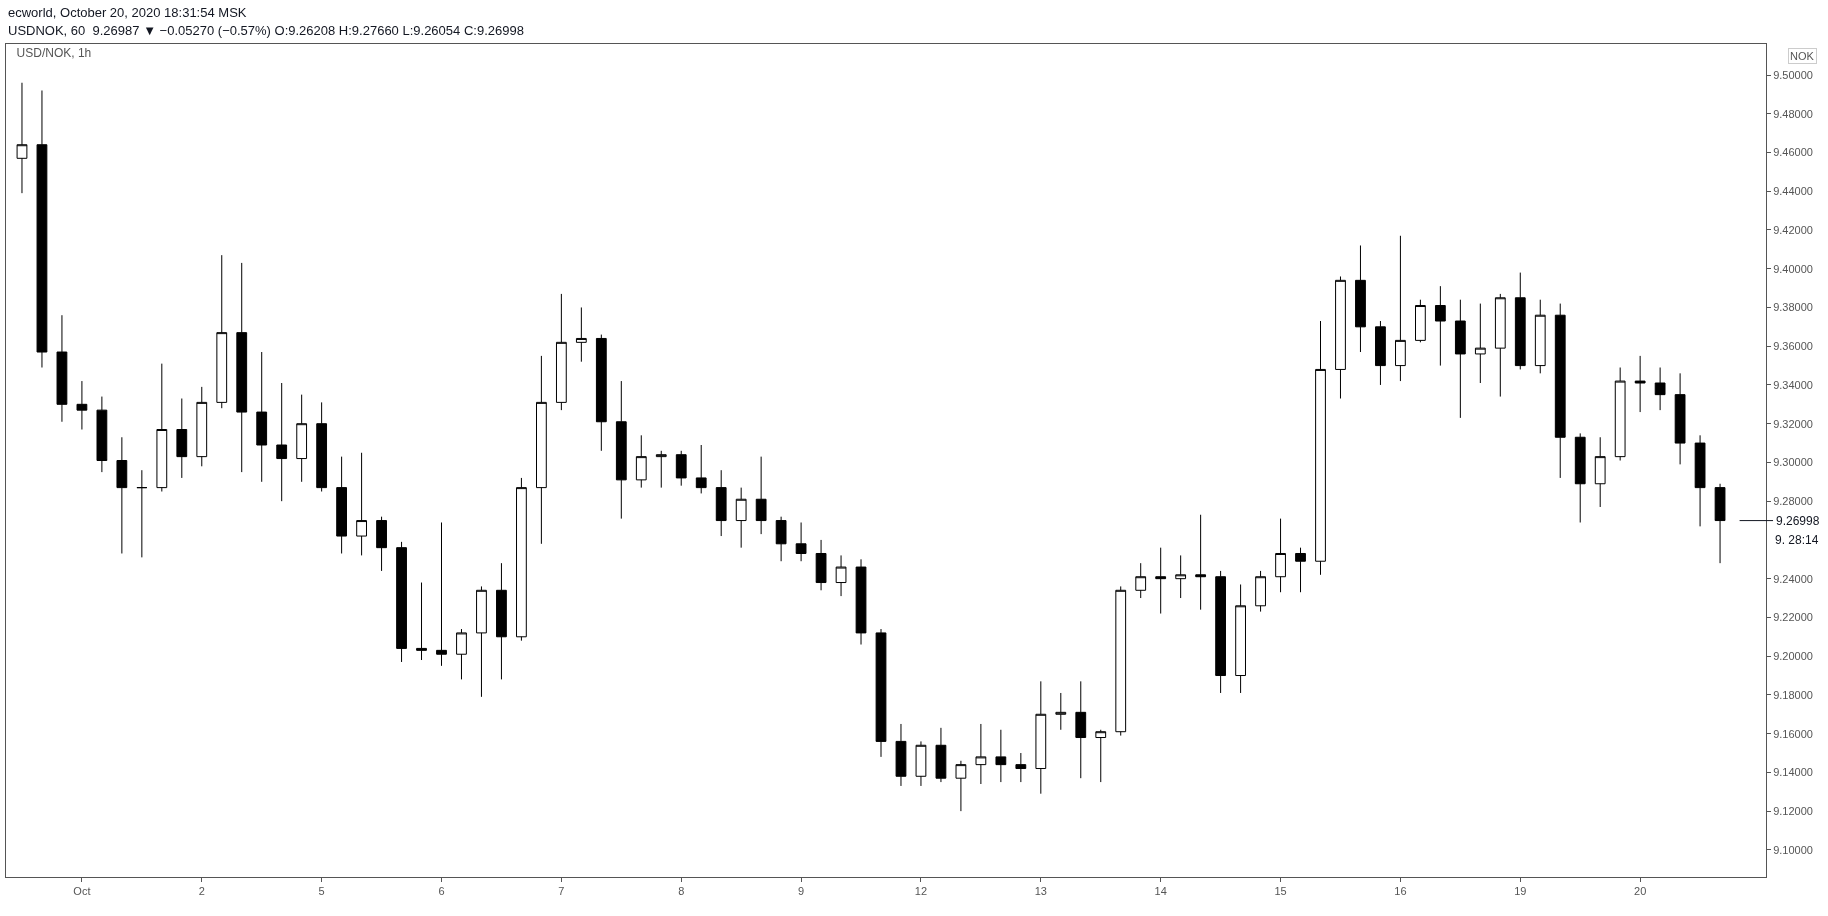 The width and height of the screenshot is (1828, 916). What do you see at coordinates (1793, 113) in the screenshot?
I see `y-tick-label: 9.48000` at bounding box center [1793, 113].